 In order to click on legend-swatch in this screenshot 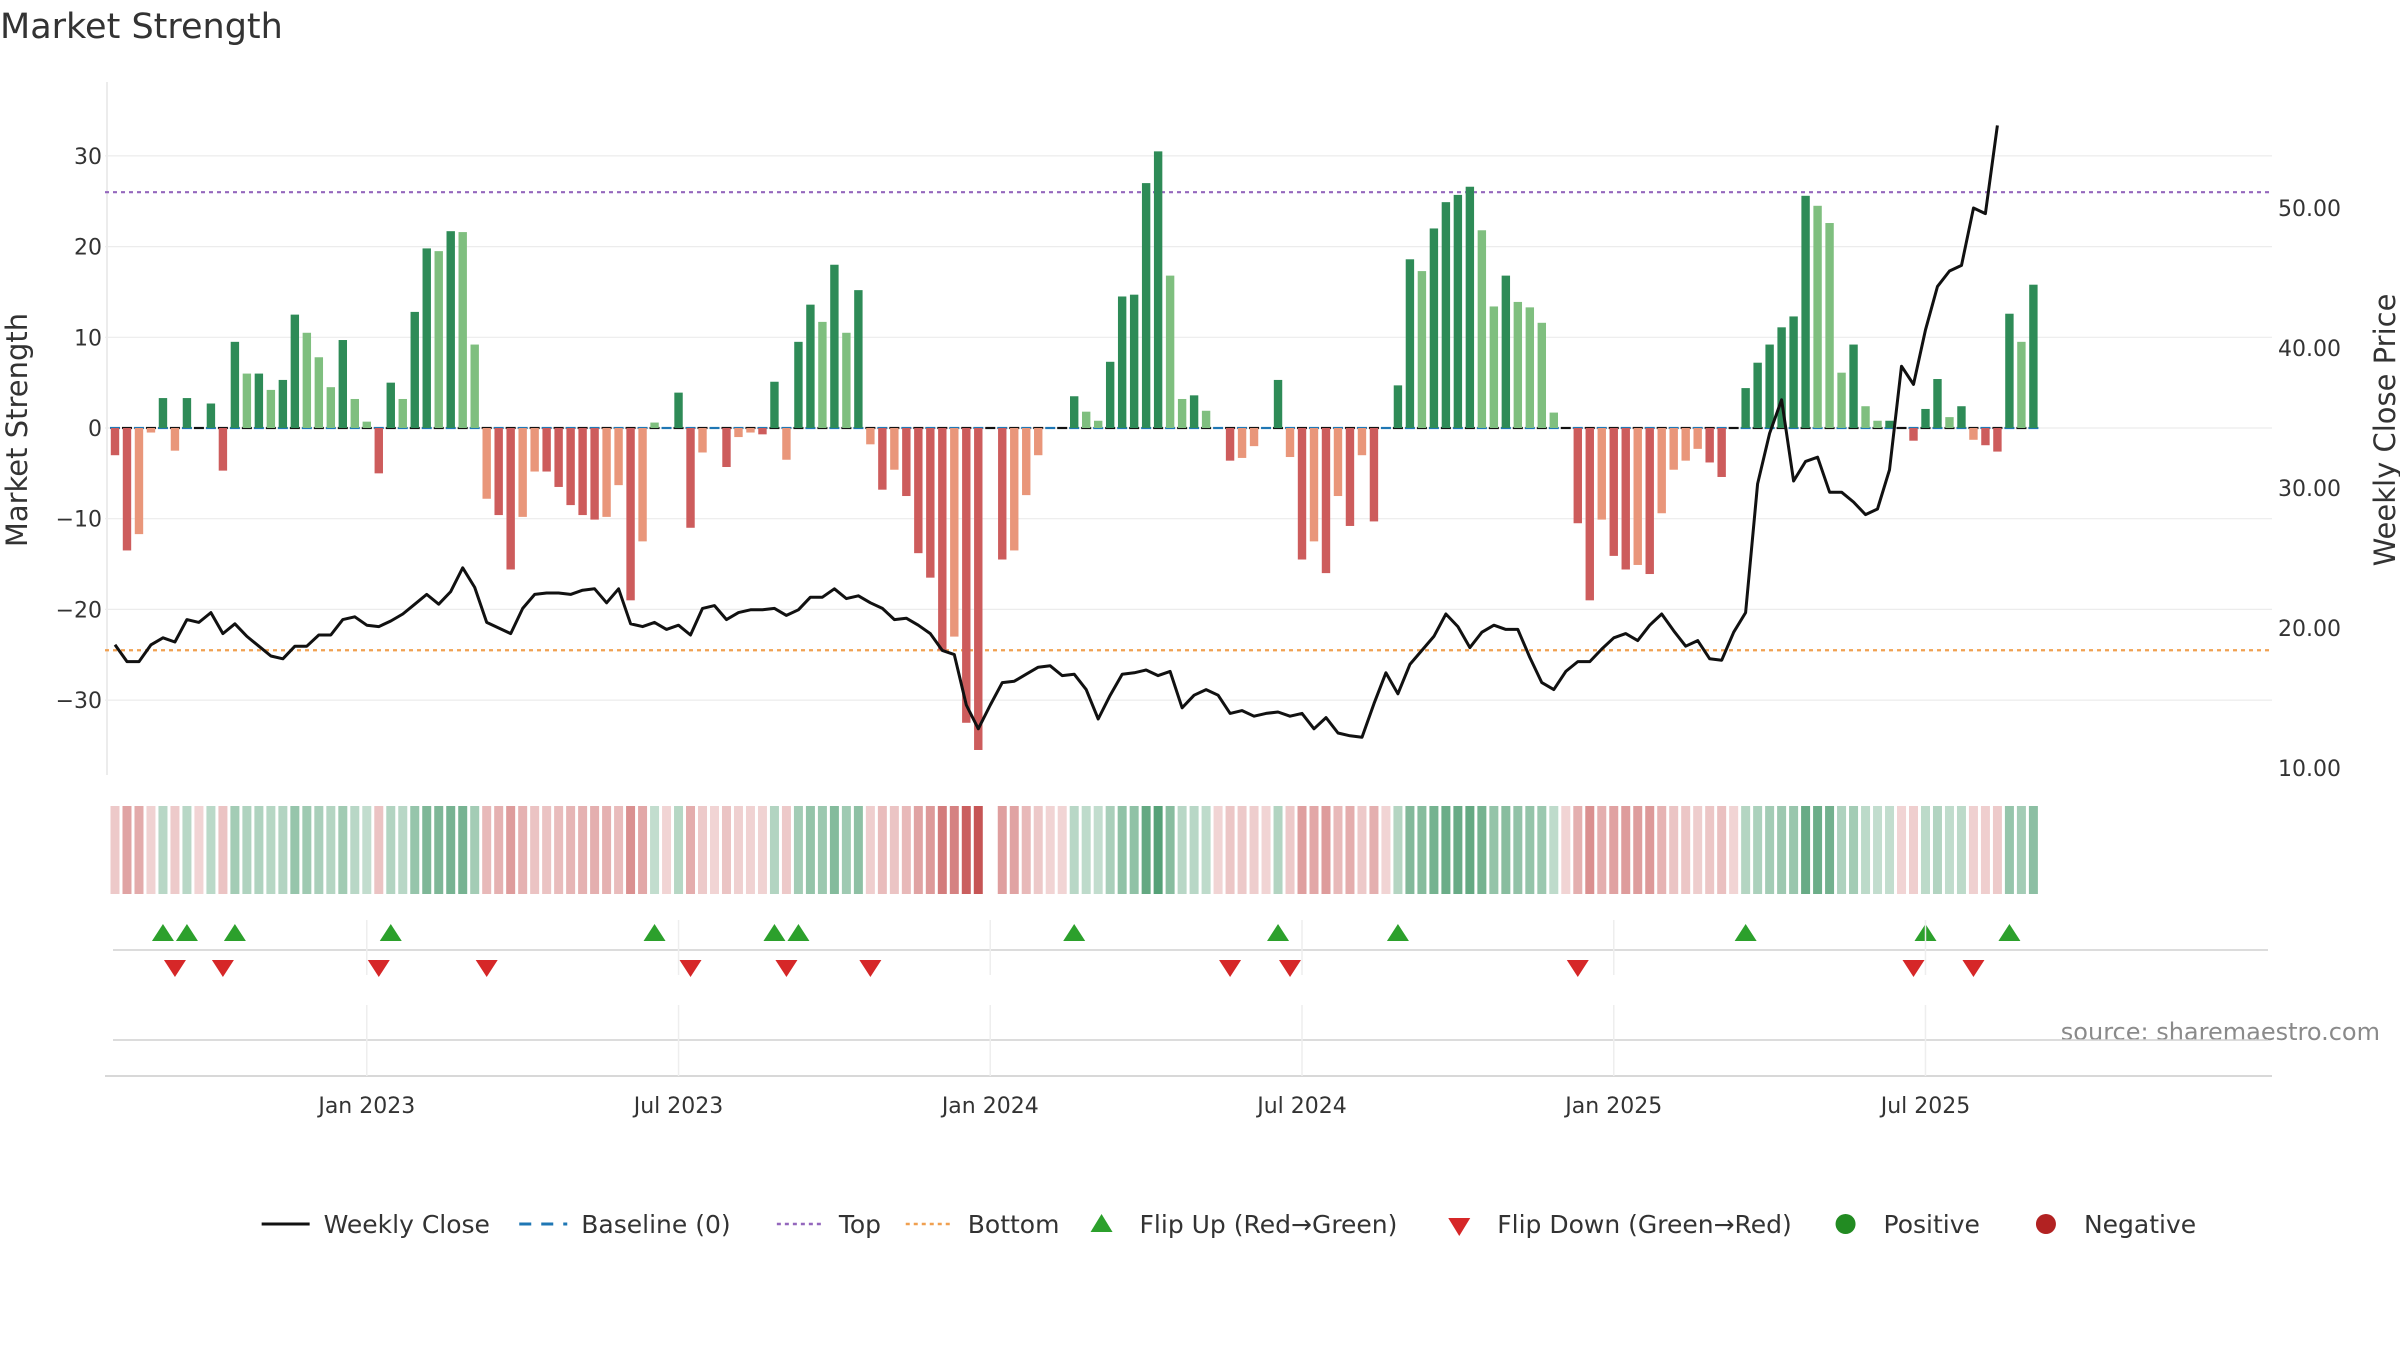, I will do `click(1459, 1227)`.